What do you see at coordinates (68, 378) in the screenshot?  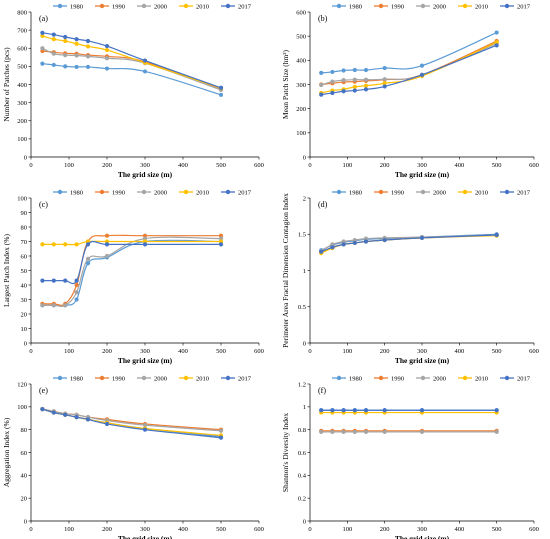 I see `legend-entry-1980: 1980` at bounding box center [68, 378].